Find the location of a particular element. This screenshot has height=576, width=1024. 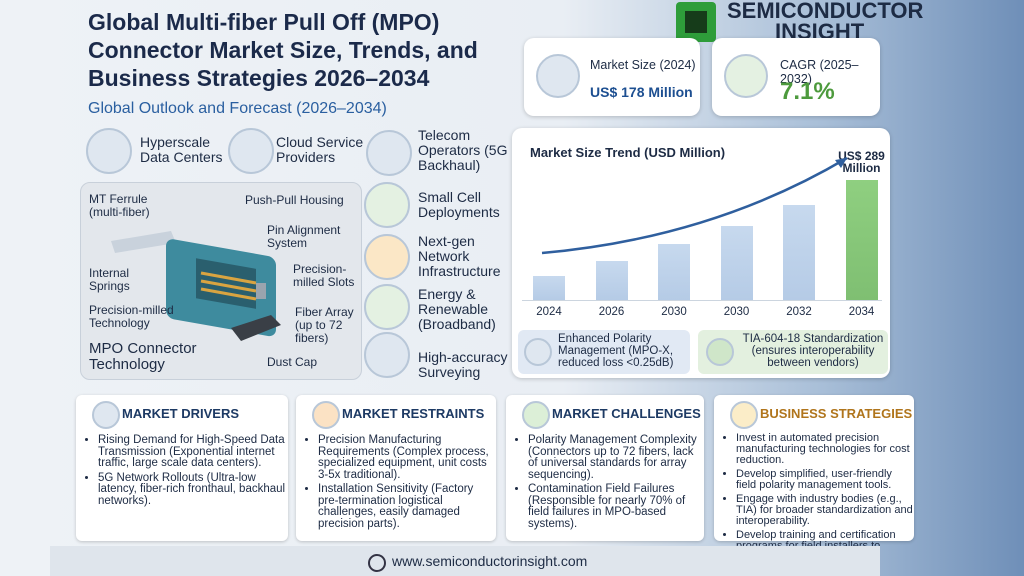

application: Next-gen Network Infrastructure is located at coordinates (459, 256).